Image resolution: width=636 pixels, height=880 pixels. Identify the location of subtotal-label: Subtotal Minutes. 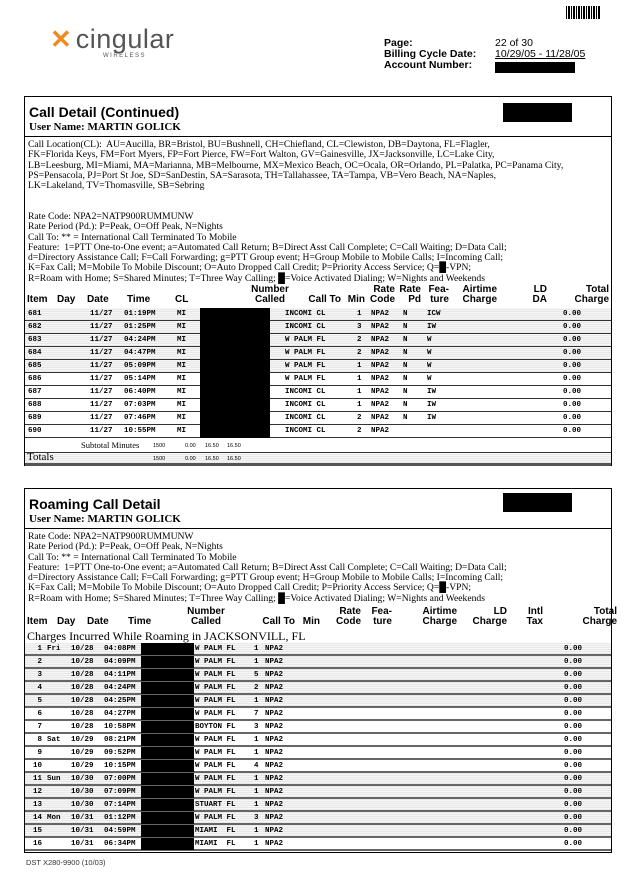
(110, 445).